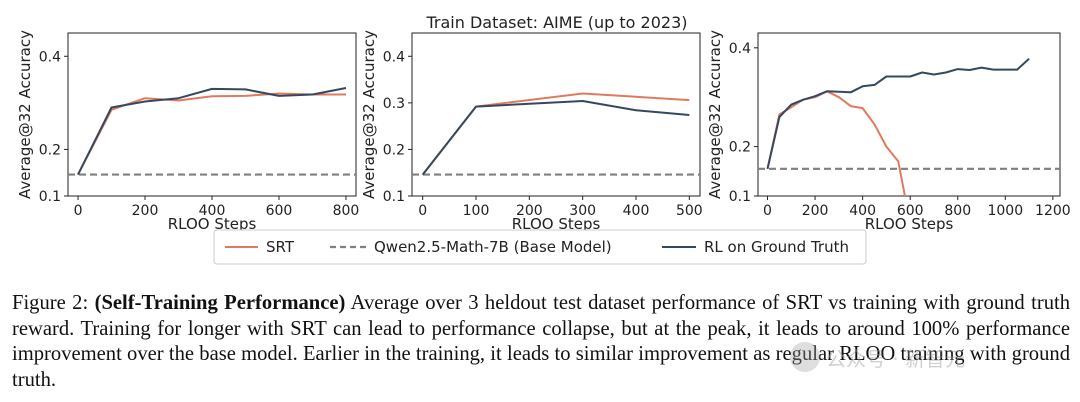 This screenshot has width=1080, height=402. I want to click on legend-srt-label: SRT, so click(280, 247).